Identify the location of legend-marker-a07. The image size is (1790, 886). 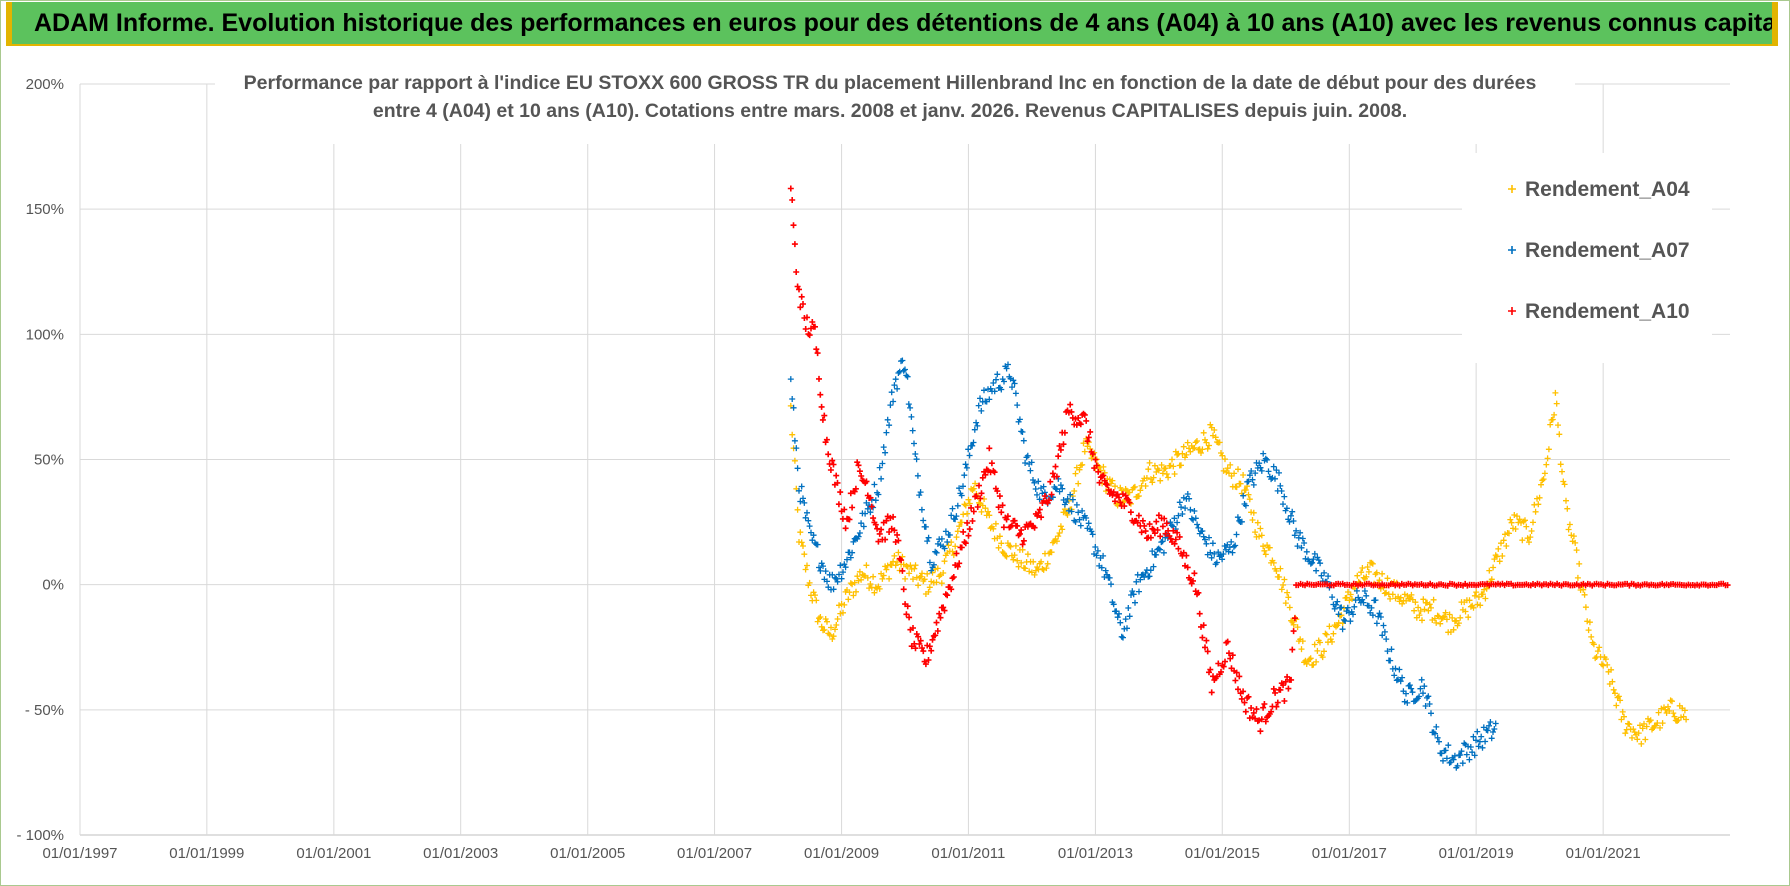
(1512, 250).